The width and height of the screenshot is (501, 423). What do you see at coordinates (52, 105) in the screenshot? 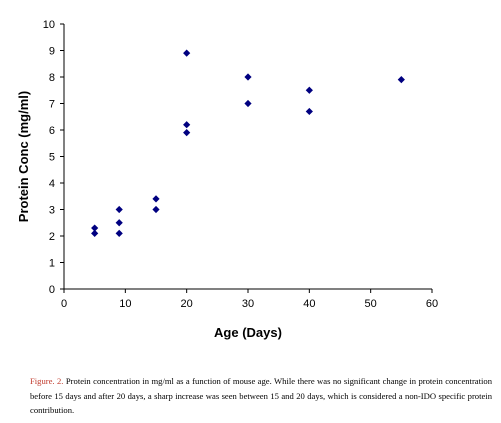
I see `y-tick-label: 7` at bounding box center [52, 105].